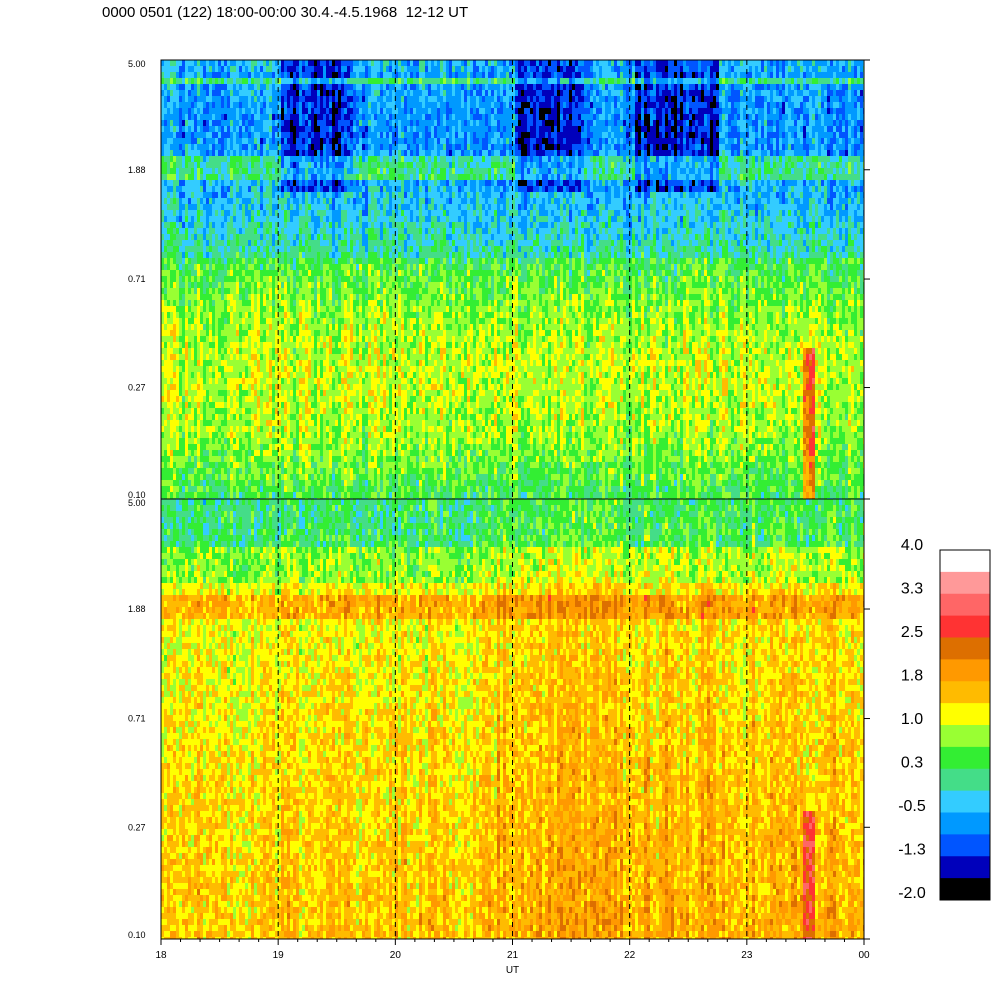 The height and width of the screenshot is (1000, 1000). Describe the element at coordinates (912, 850) in the screenshot. I see `colorbar-label: -1.3` at that location.